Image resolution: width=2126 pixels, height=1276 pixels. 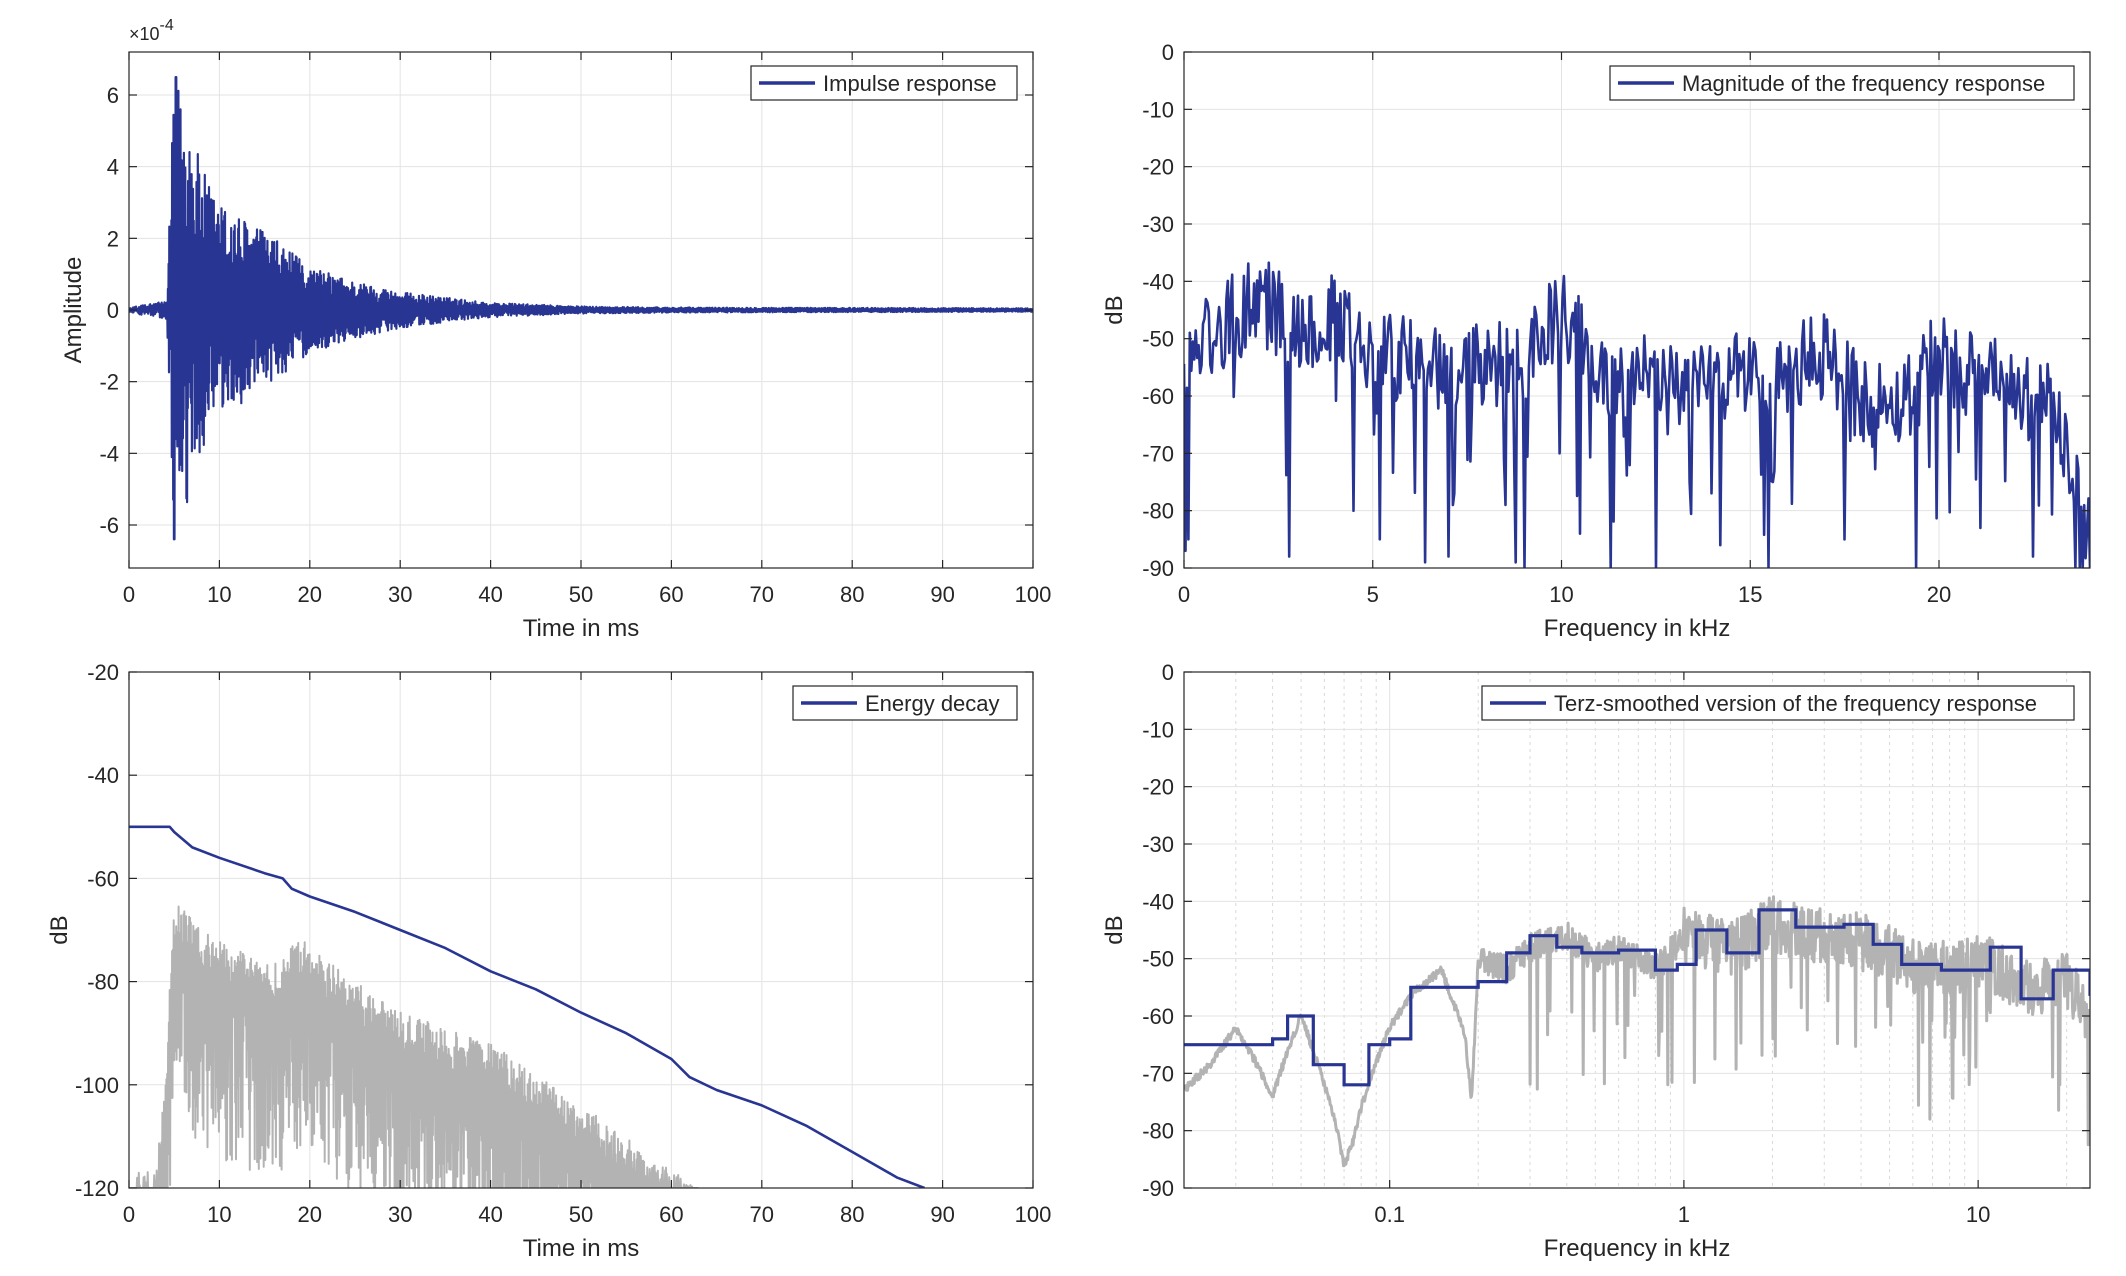 What do you see at coordinates (109, 453) in the screenshot?
I see `y-tick-label: -4` at bounding box center [109, 453].